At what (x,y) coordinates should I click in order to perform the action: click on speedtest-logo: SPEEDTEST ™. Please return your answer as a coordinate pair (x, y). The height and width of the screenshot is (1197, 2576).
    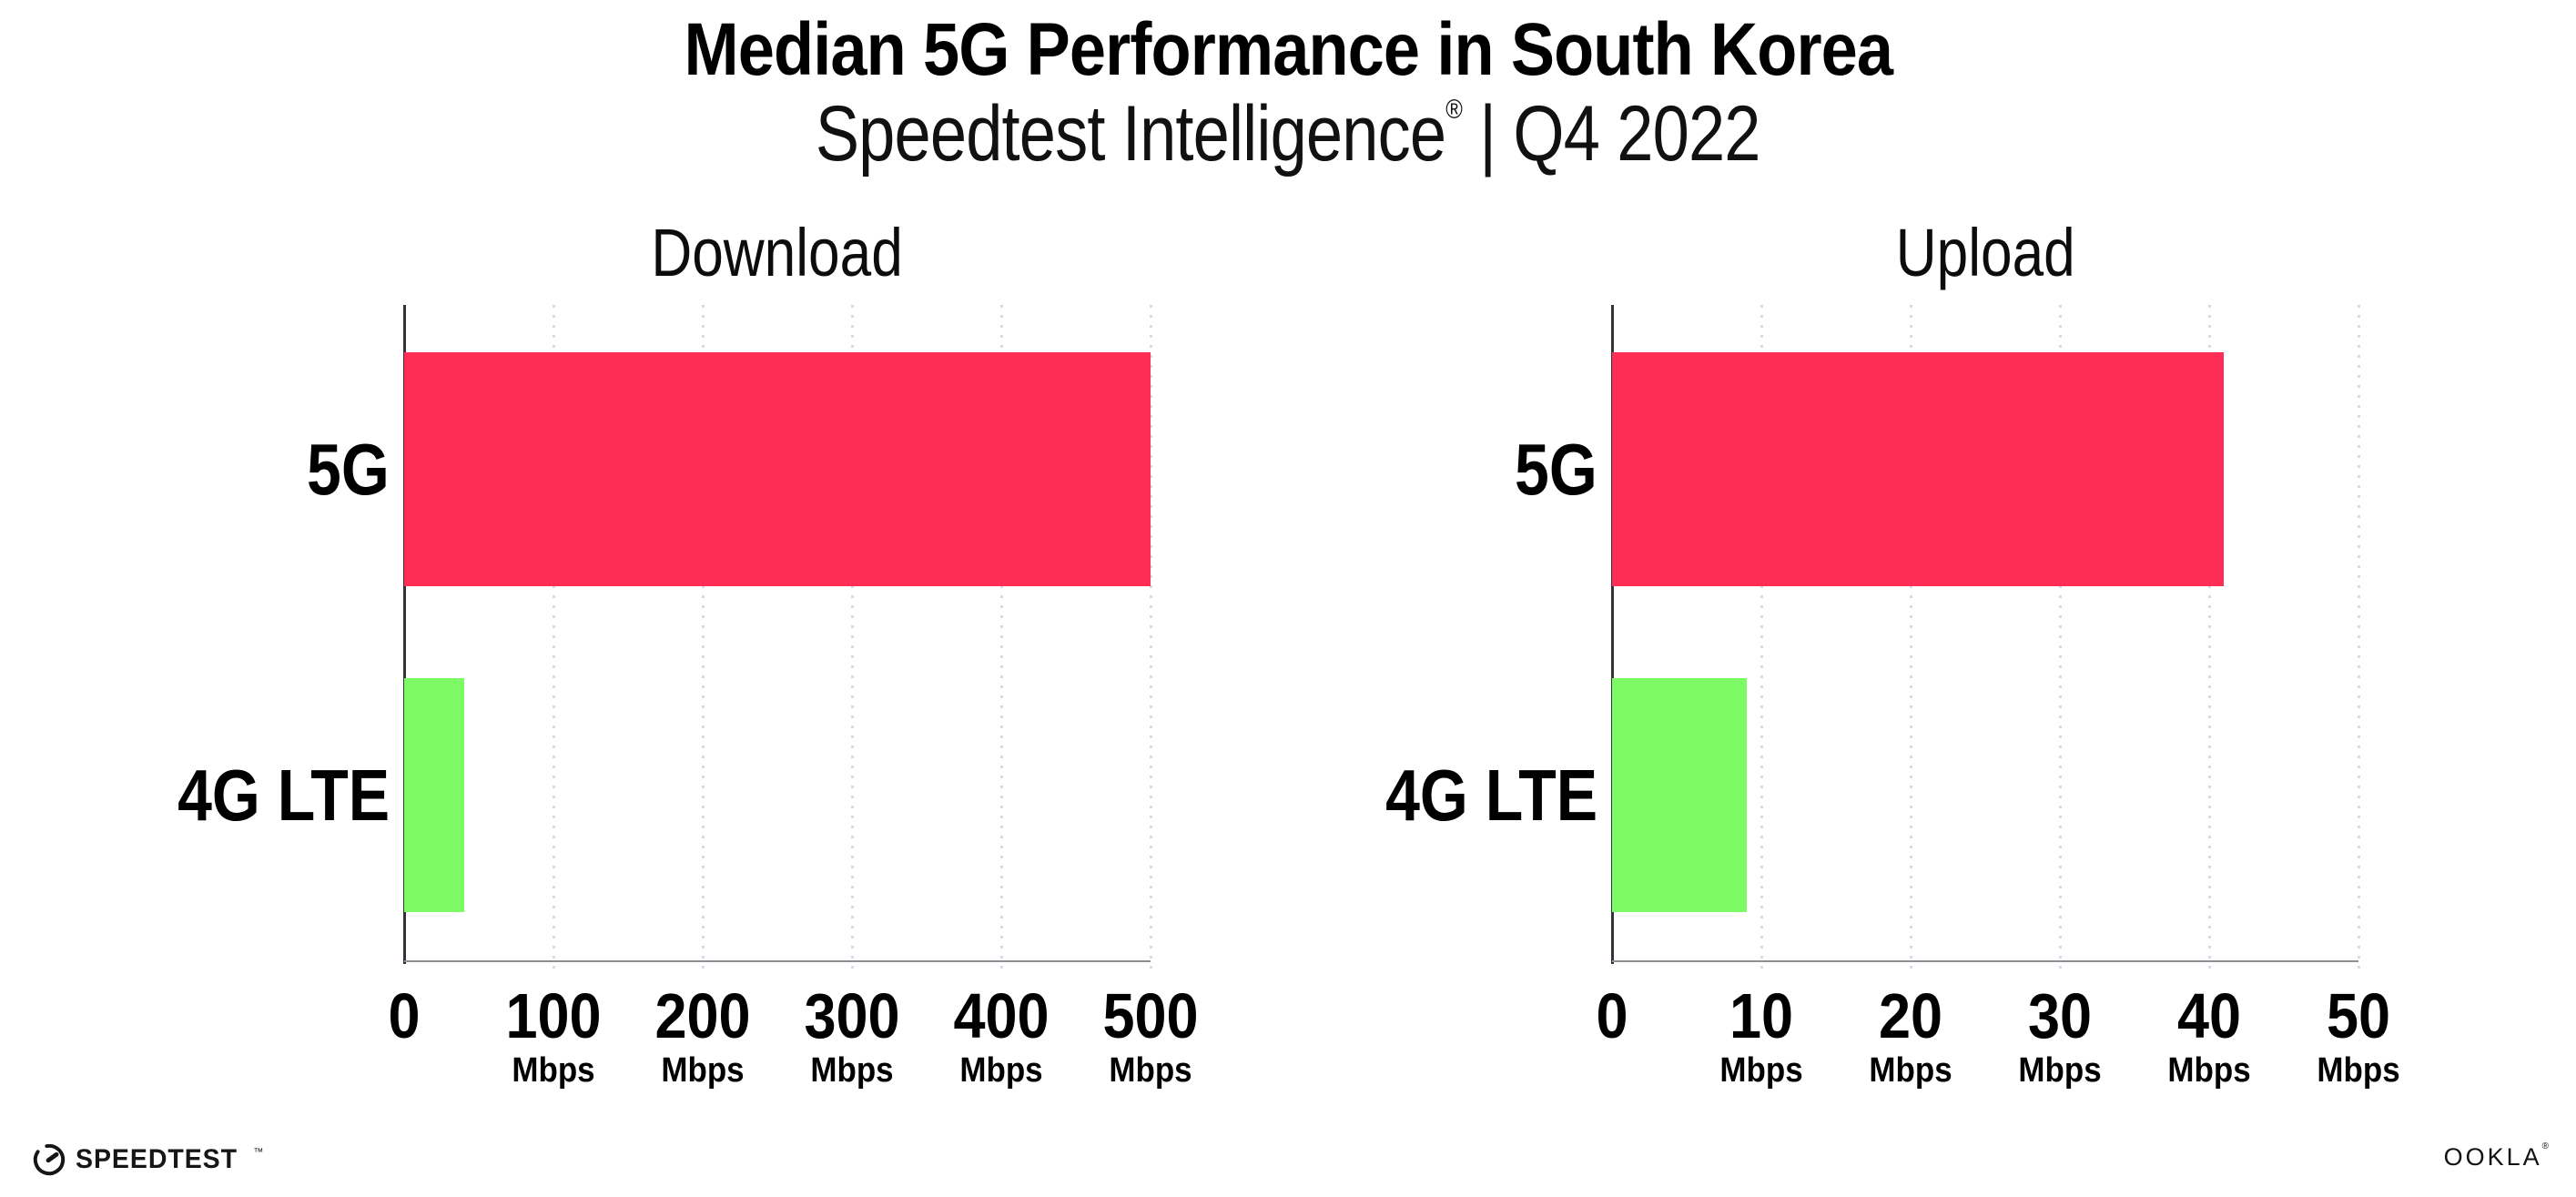
    Looking at the image, I should click on (146, 1160).